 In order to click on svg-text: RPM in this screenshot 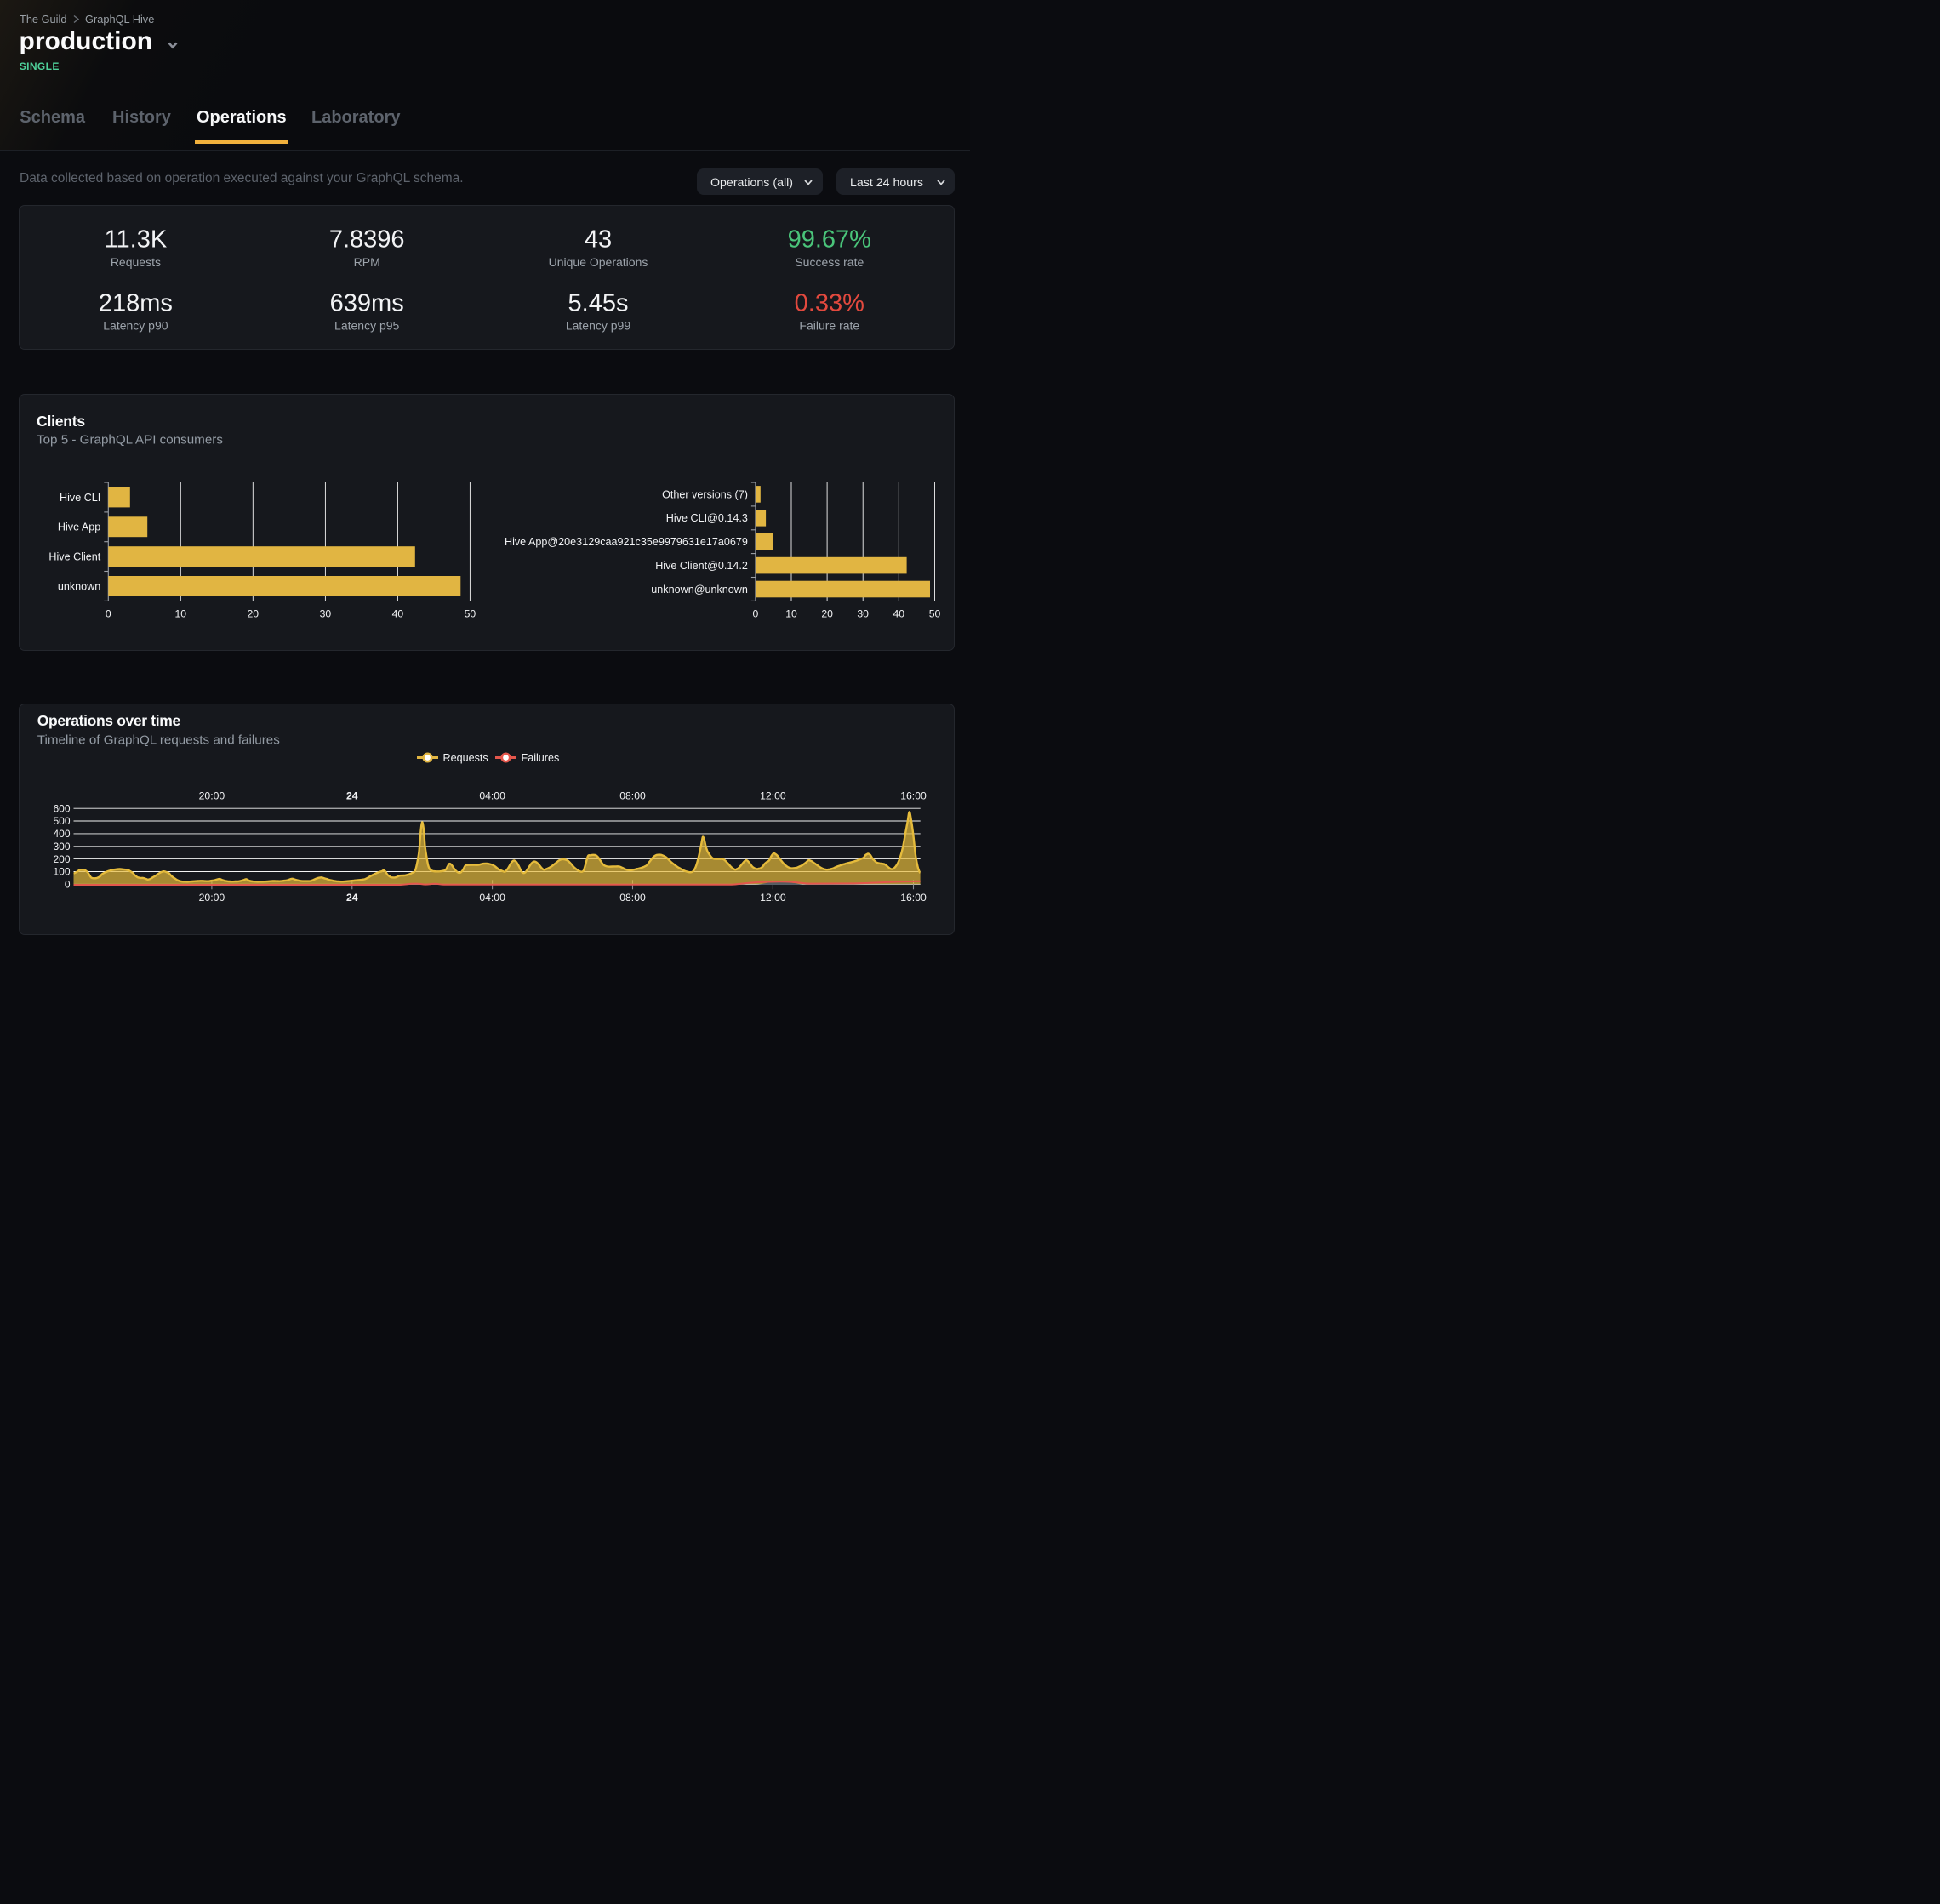, I will do `click(367, 262)`.